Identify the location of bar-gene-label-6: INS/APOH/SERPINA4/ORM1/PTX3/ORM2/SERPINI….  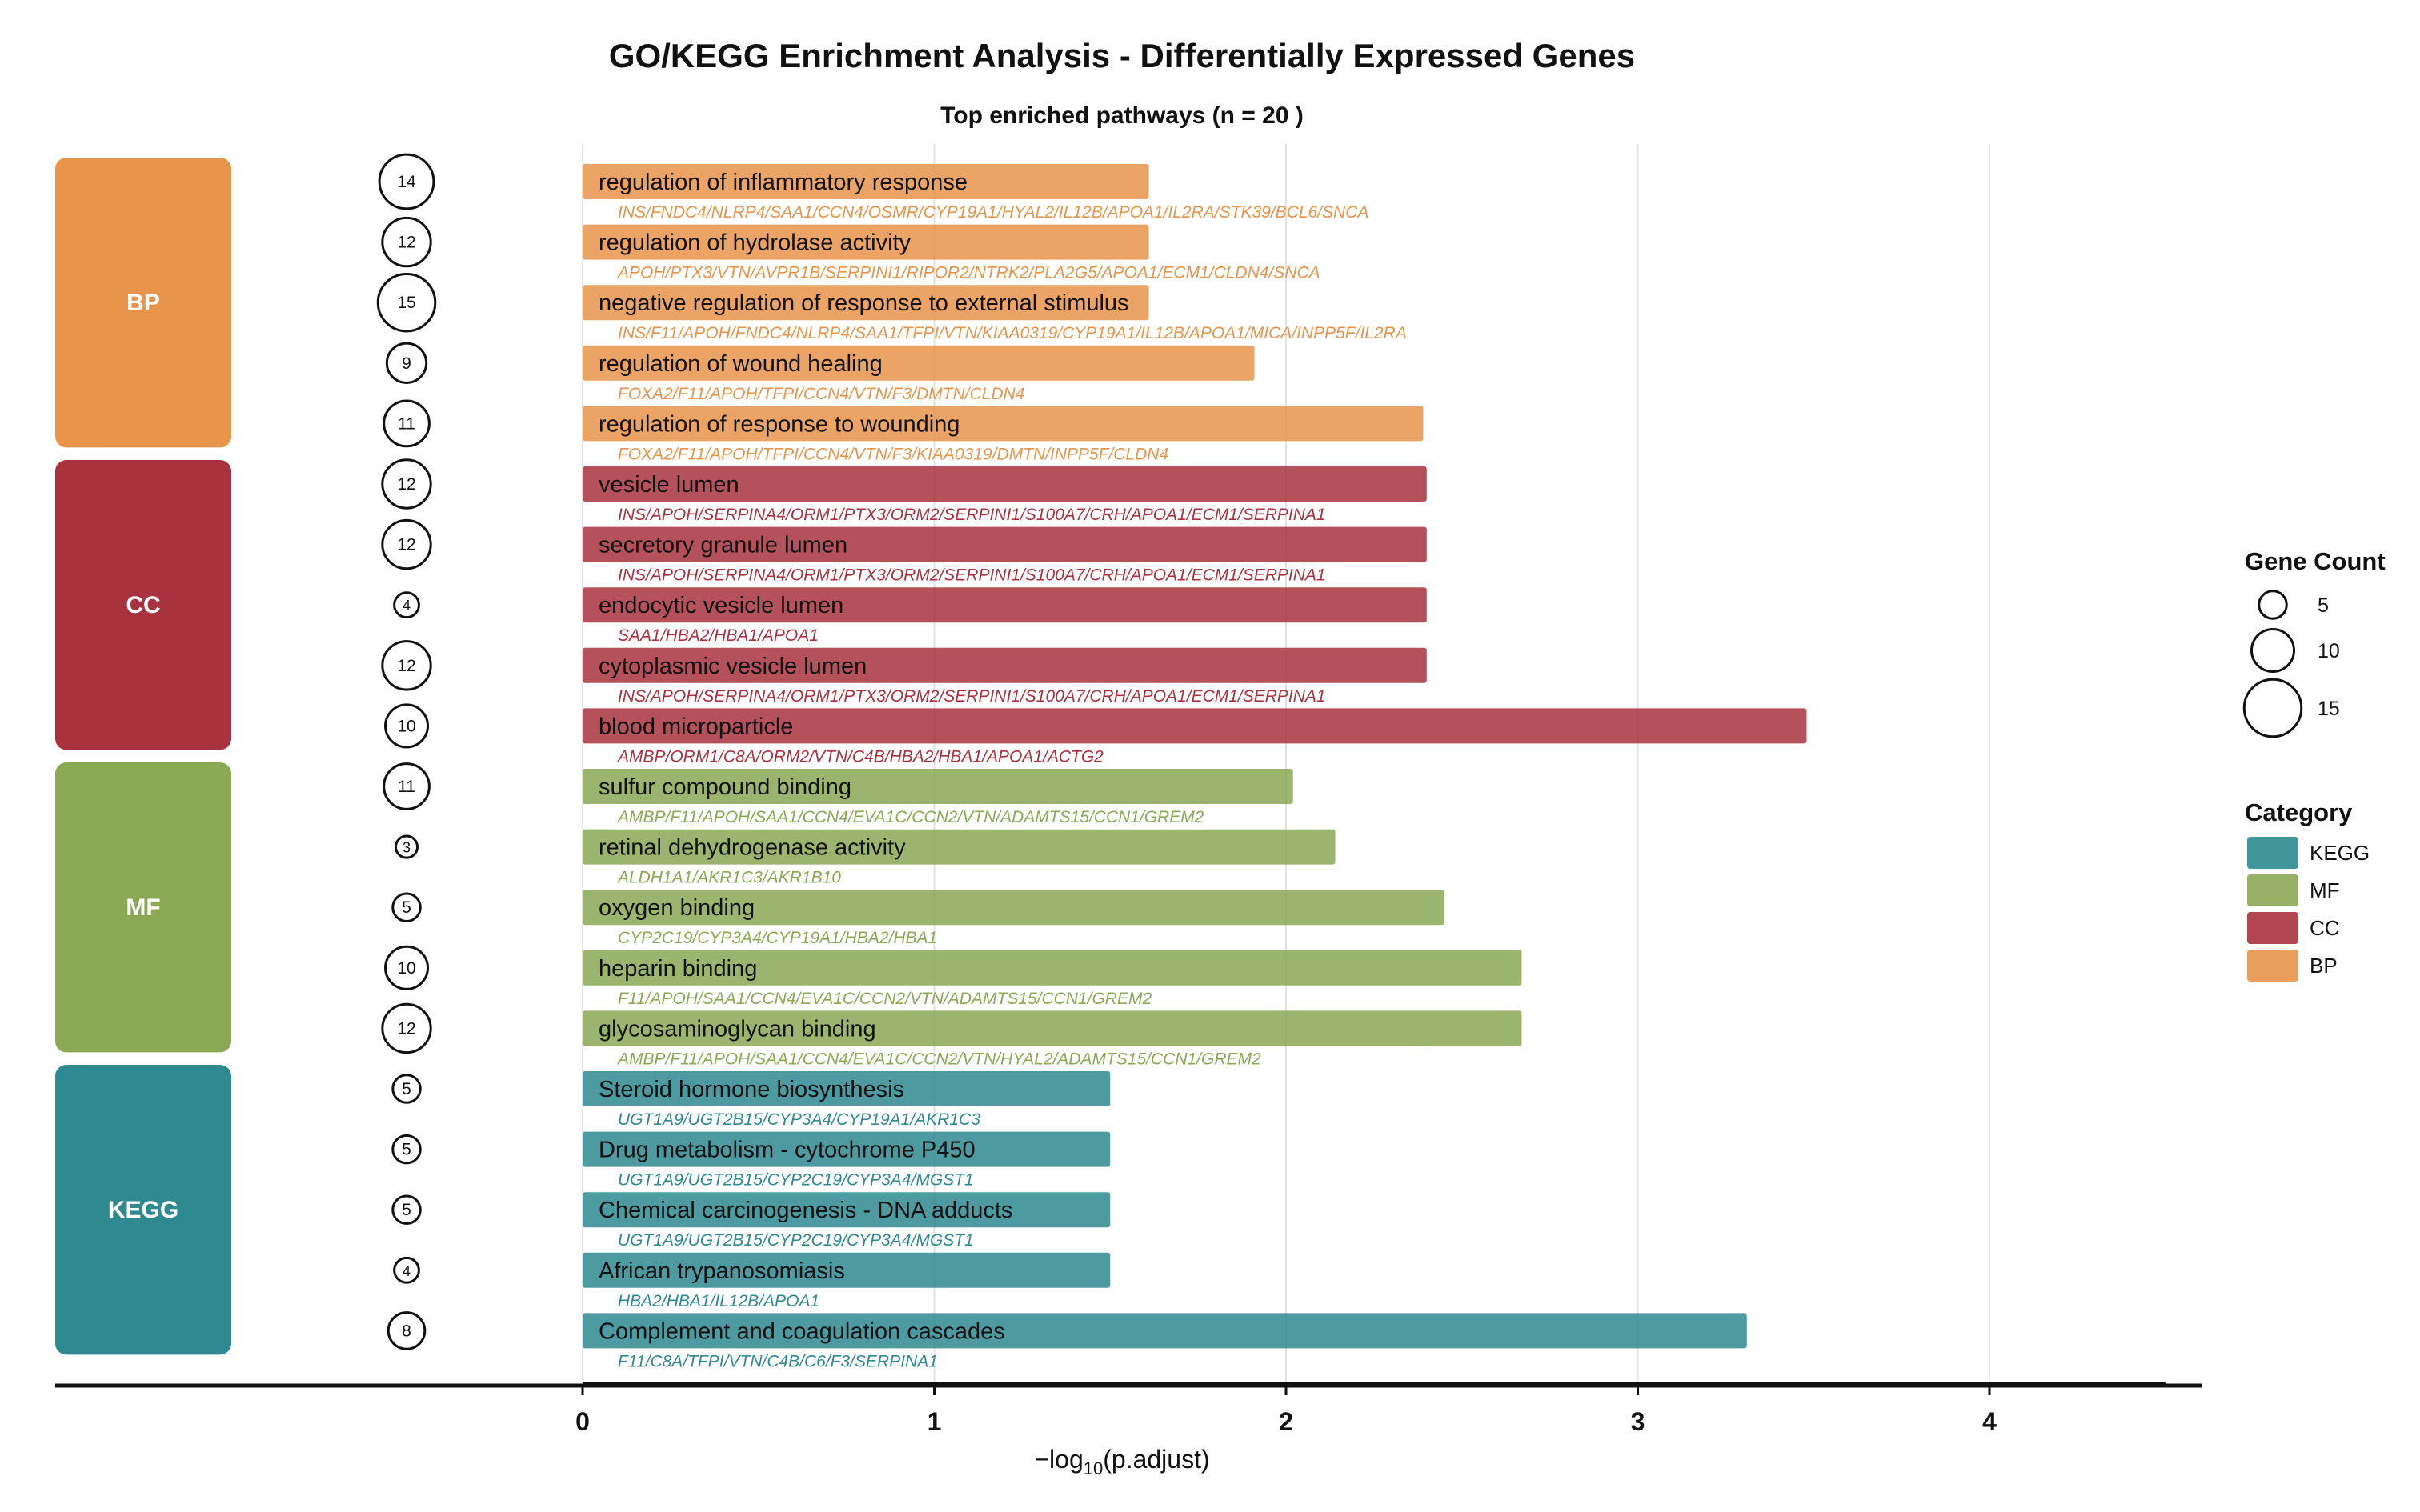
(972, 575).